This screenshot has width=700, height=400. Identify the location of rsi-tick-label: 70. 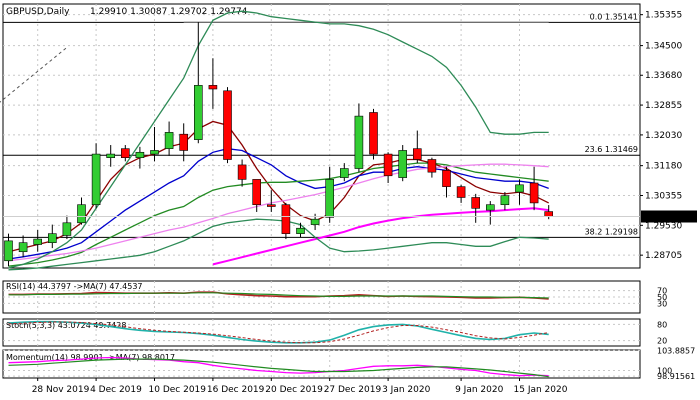
(662, 291).